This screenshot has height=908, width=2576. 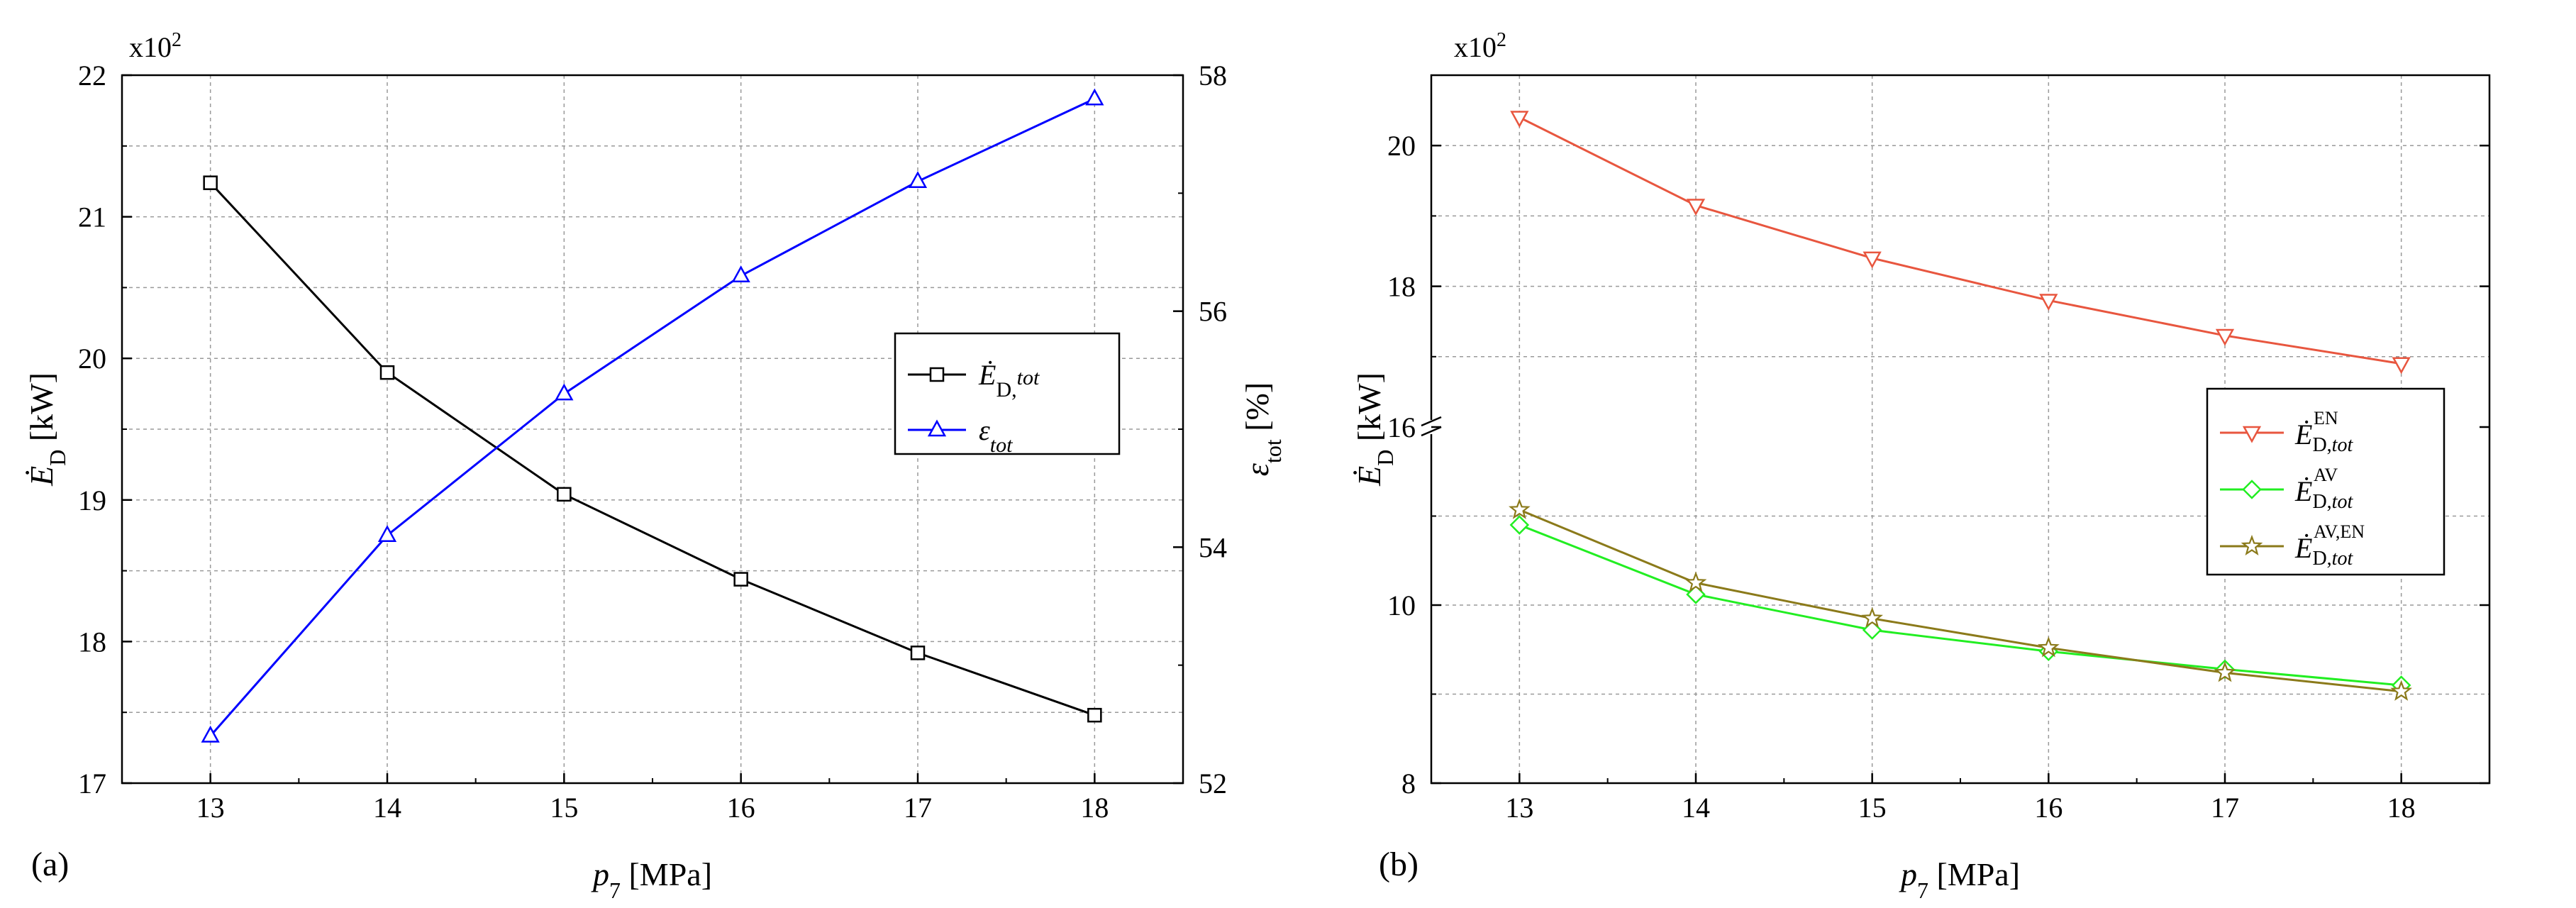 I want to click on y-tick-label: 16, so click(x=1401, y=427).